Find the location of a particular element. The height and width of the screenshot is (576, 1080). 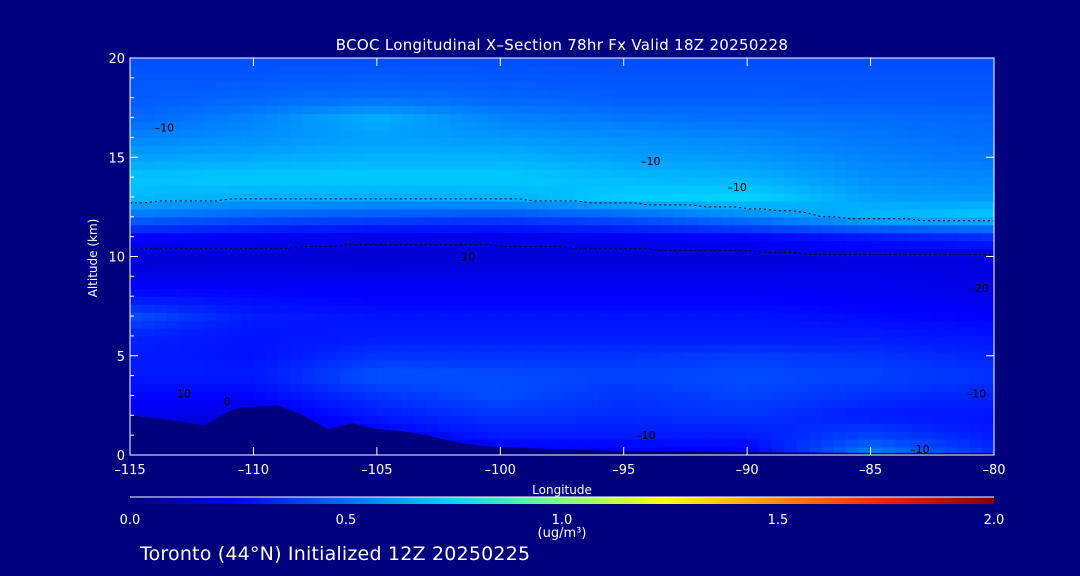

contour-label: –10 is located at coordinates (920, 449).